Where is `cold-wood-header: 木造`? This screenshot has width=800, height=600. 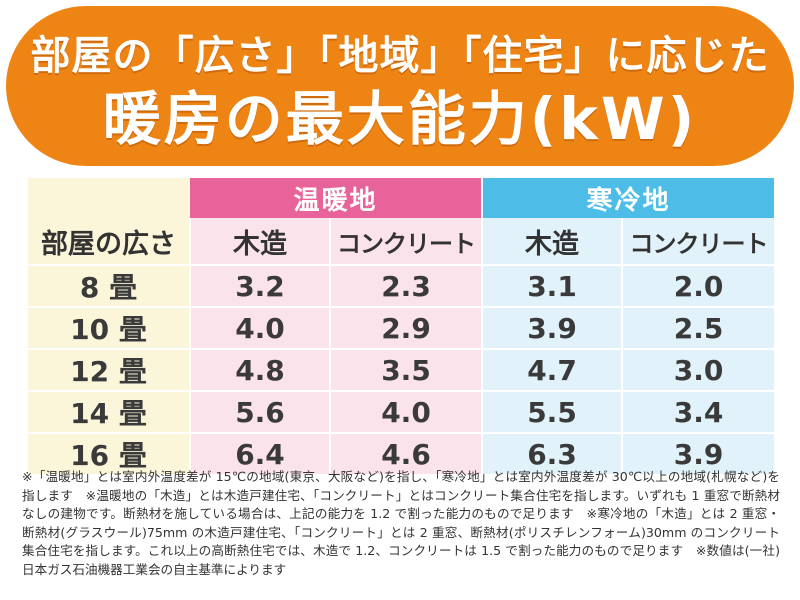
cold-wood-header: 木造 is located at coordinates (552, 241).